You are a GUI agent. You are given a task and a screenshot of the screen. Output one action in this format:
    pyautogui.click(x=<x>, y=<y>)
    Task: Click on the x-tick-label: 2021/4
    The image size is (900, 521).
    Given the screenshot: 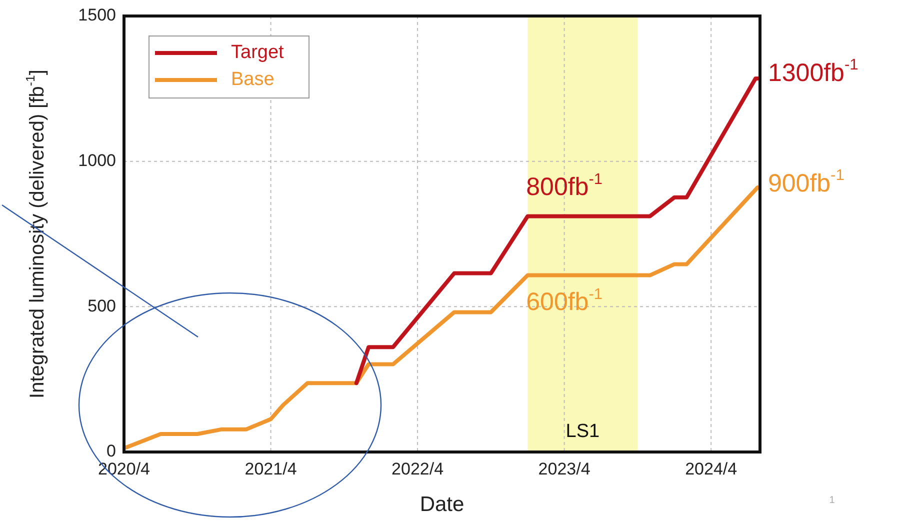 What is the action you would take?
    pyautogui.click(x=270, y=469)
    